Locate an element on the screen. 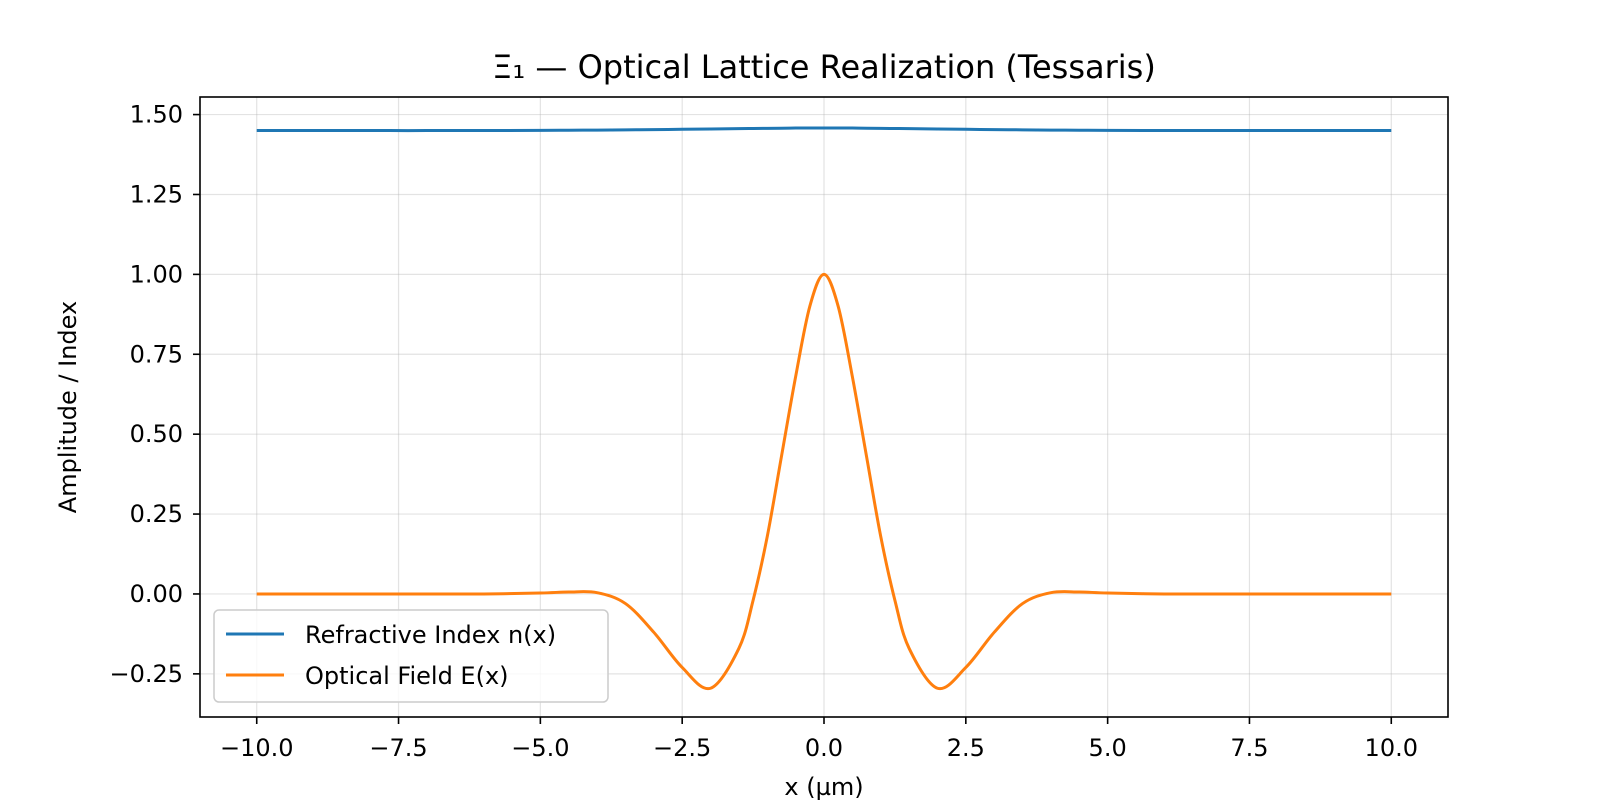  y-axis-label: Amplitude / Index is located at coordinates (68, 407).